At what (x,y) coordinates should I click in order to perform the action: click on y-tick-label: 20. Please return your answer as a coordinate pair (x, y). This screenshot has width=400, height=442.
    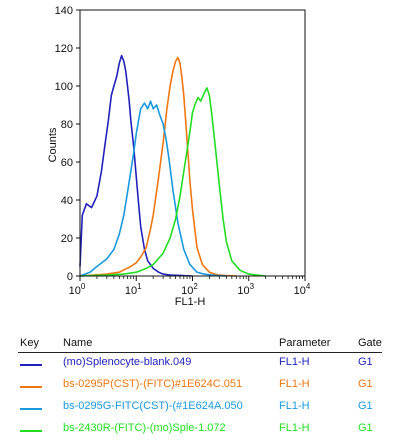
    Looking at the image, I should click on (67, 239).